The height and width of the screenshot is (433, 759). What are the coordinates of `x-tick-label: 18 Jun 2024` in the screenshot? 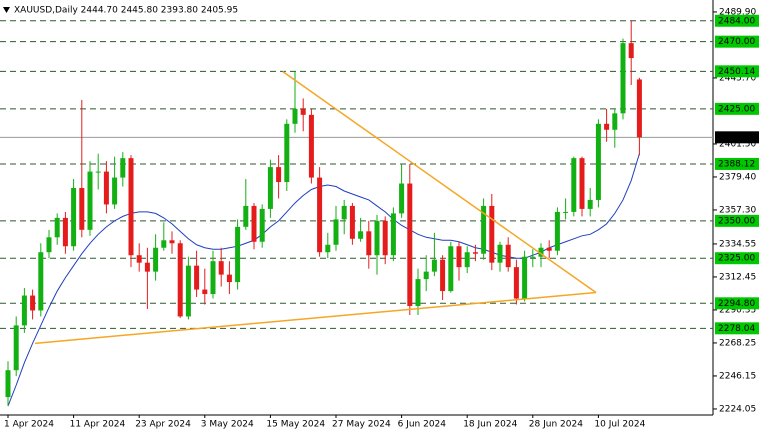 It's located at (490, 425).